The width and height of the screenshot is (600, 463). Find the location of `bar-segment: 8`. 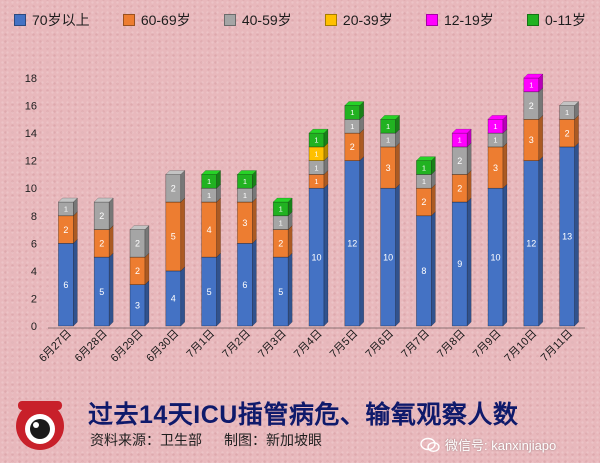

bar-segment: 8 is located at coordinates (426, 269).